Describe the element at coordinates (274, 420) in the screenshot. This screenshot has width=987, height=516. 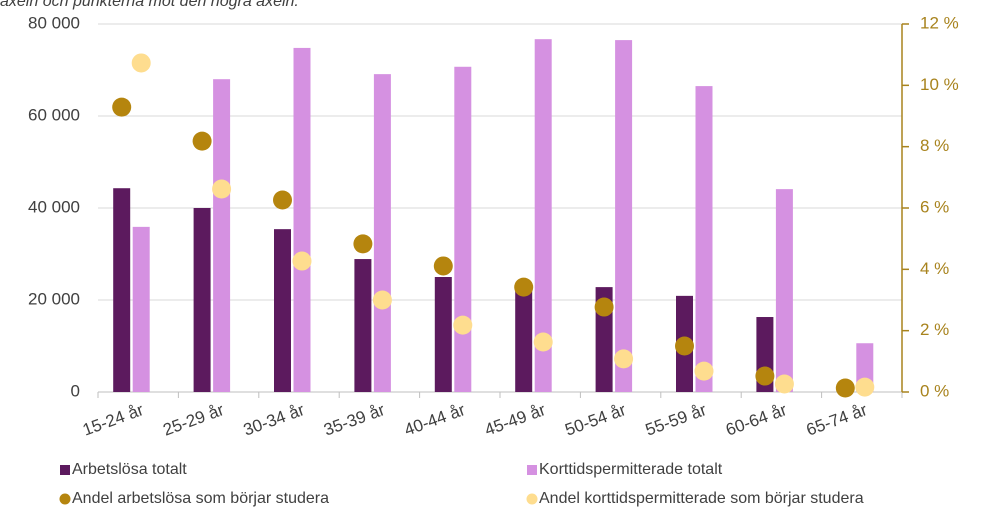
I see `x-tick-label: 30-34 år` at that location.